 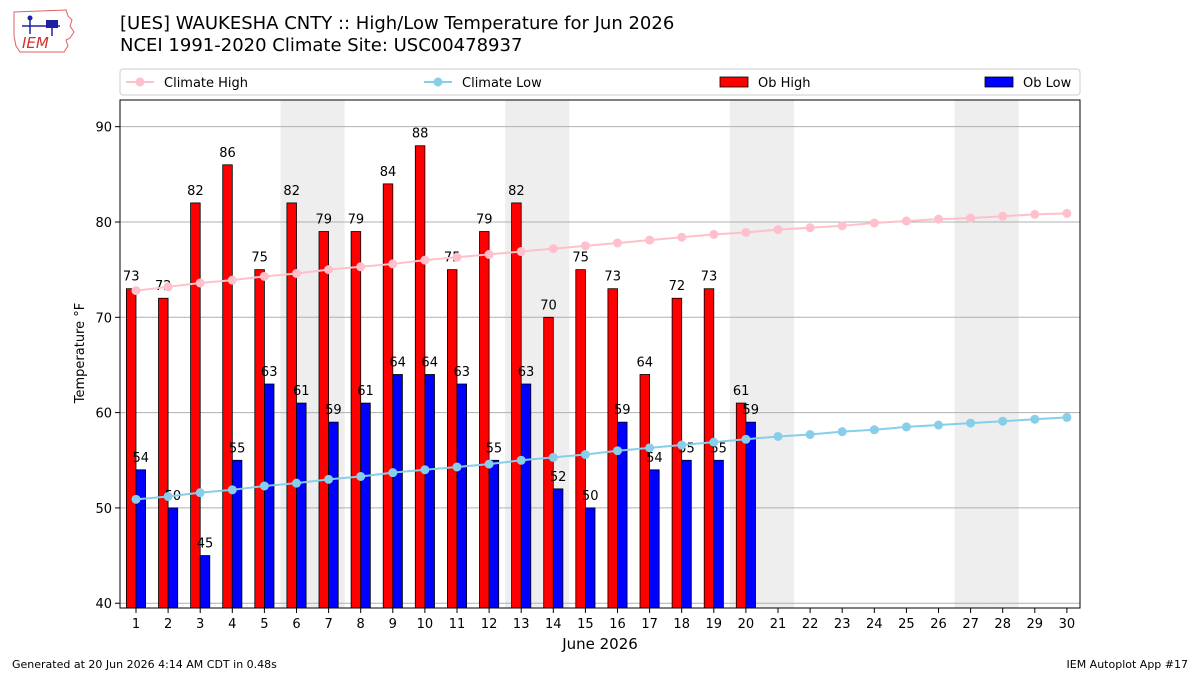 What do you see at coordinates (227, 153) in the screenshot?
I see `ob-high-label-4: 86` at bounding box center [227, 153].